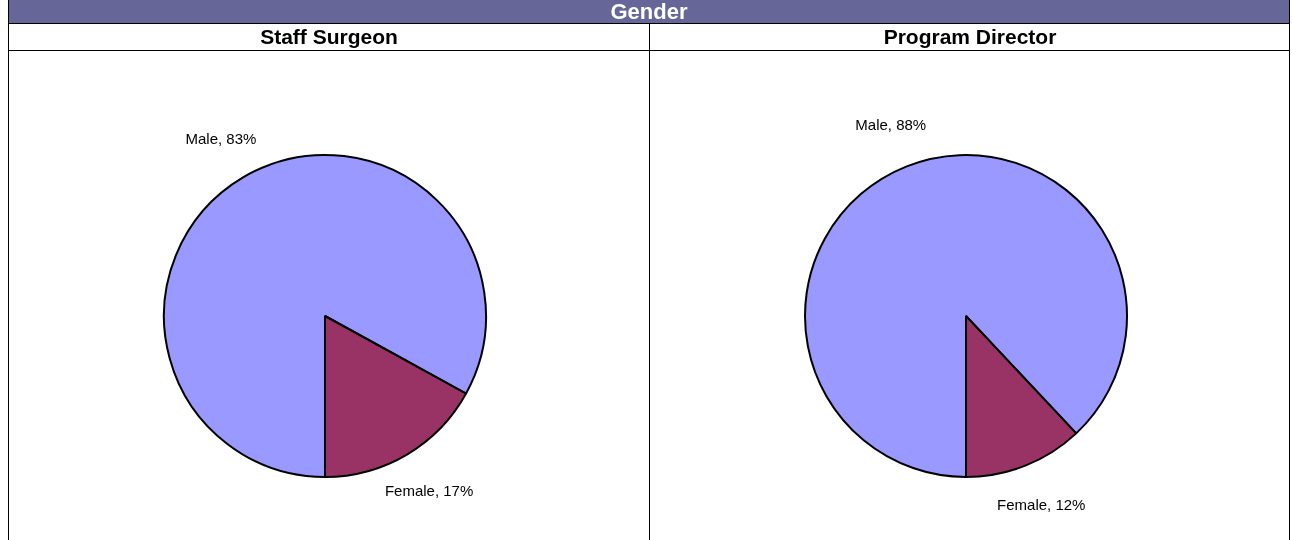  I want to click on chart-subtitle: Staff Surgeon, so click(329, 37).